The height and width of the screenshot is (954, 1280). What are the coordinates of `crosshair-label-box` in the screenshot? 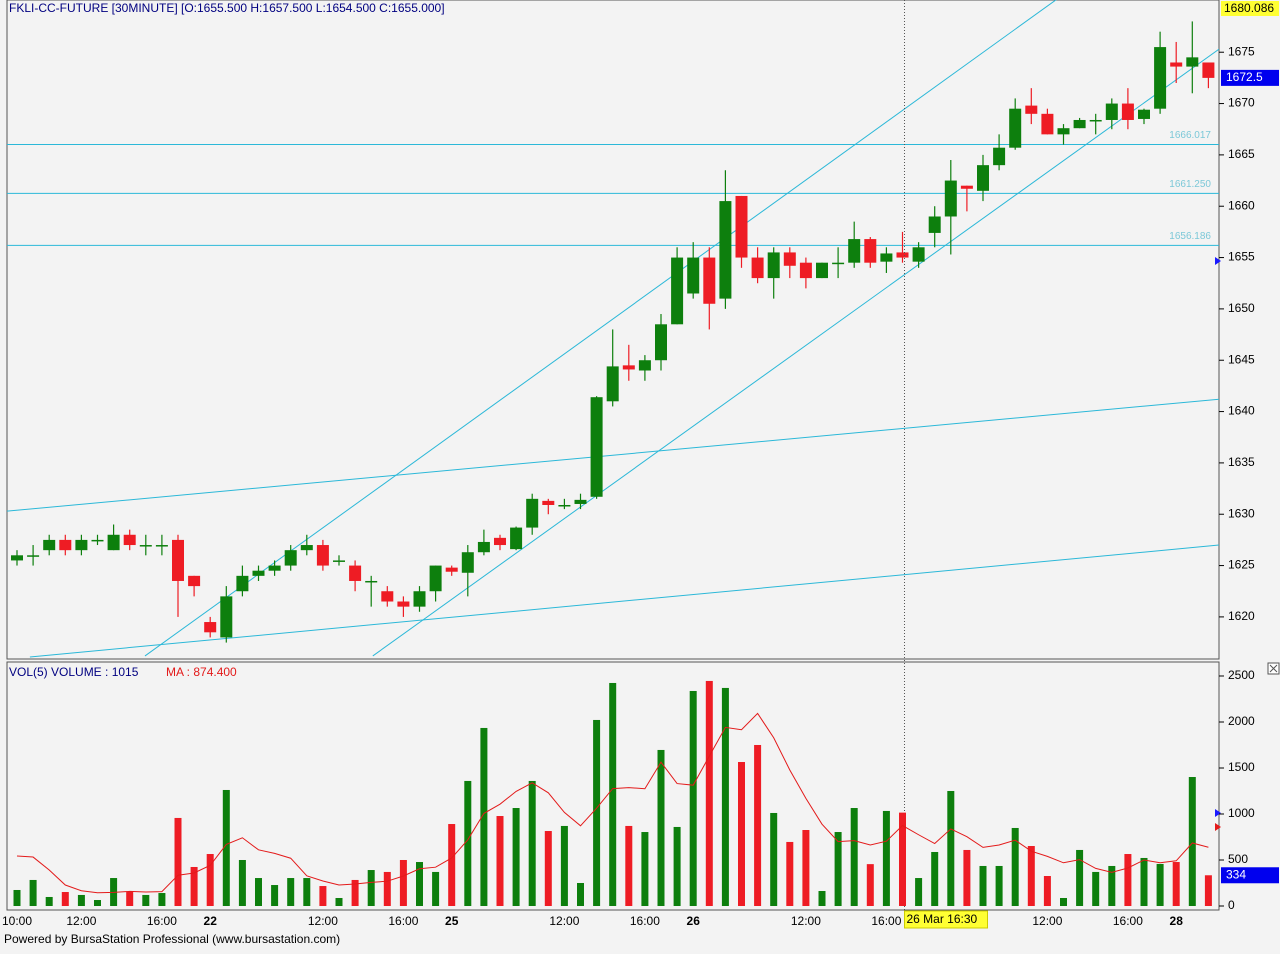 It's located at (946, 919).